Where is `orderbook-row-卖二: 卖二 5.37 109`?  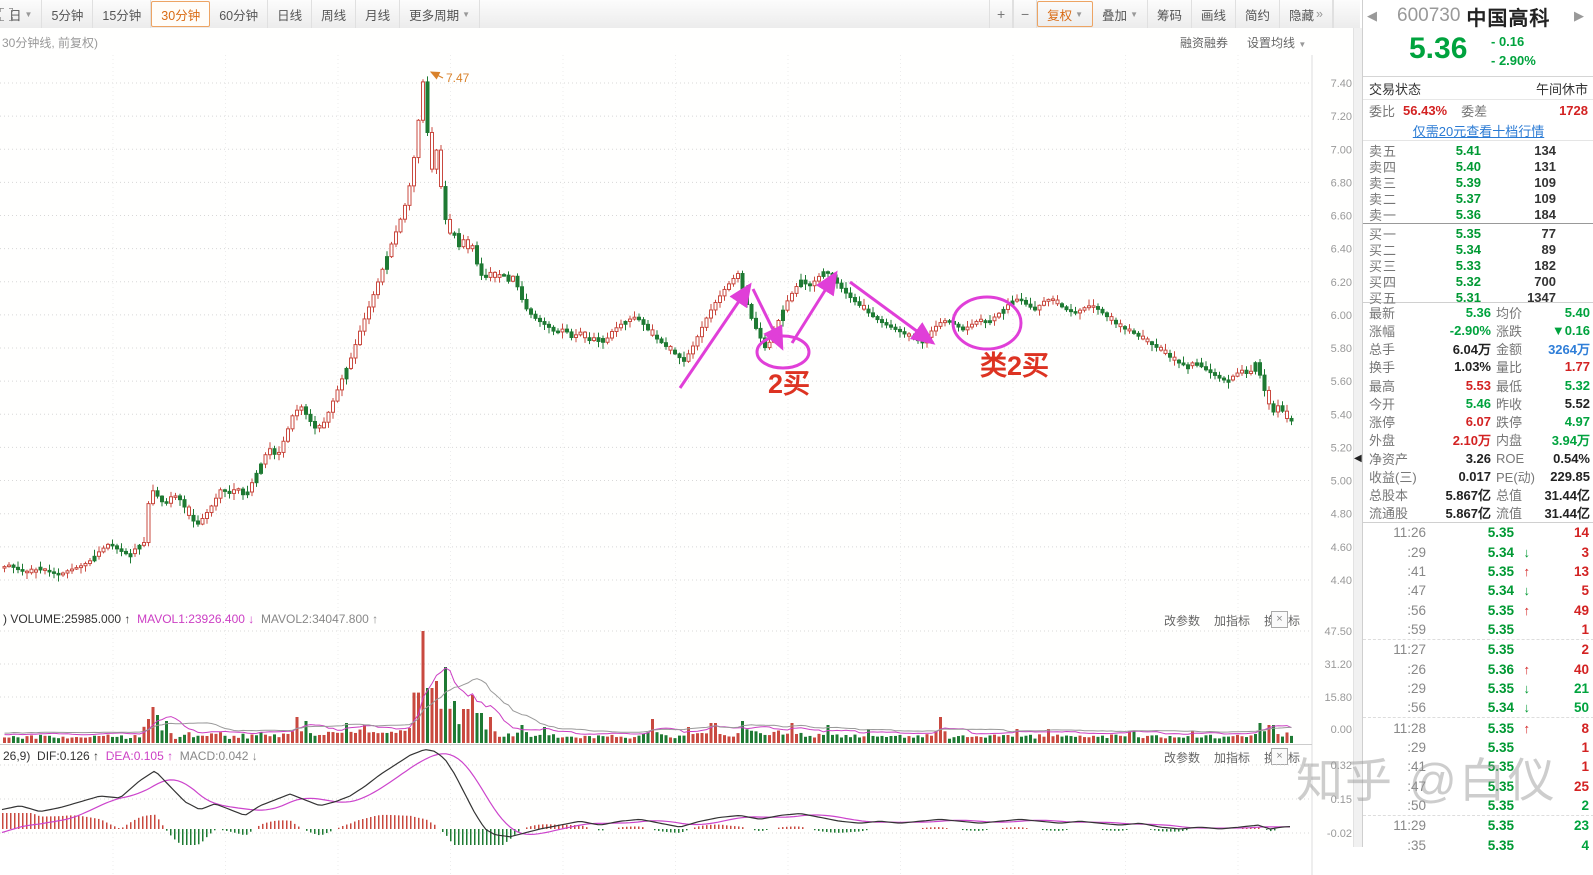
orderbook-row-卖二: 卖二 5.37 109 is located at coordinates (1462, 198).